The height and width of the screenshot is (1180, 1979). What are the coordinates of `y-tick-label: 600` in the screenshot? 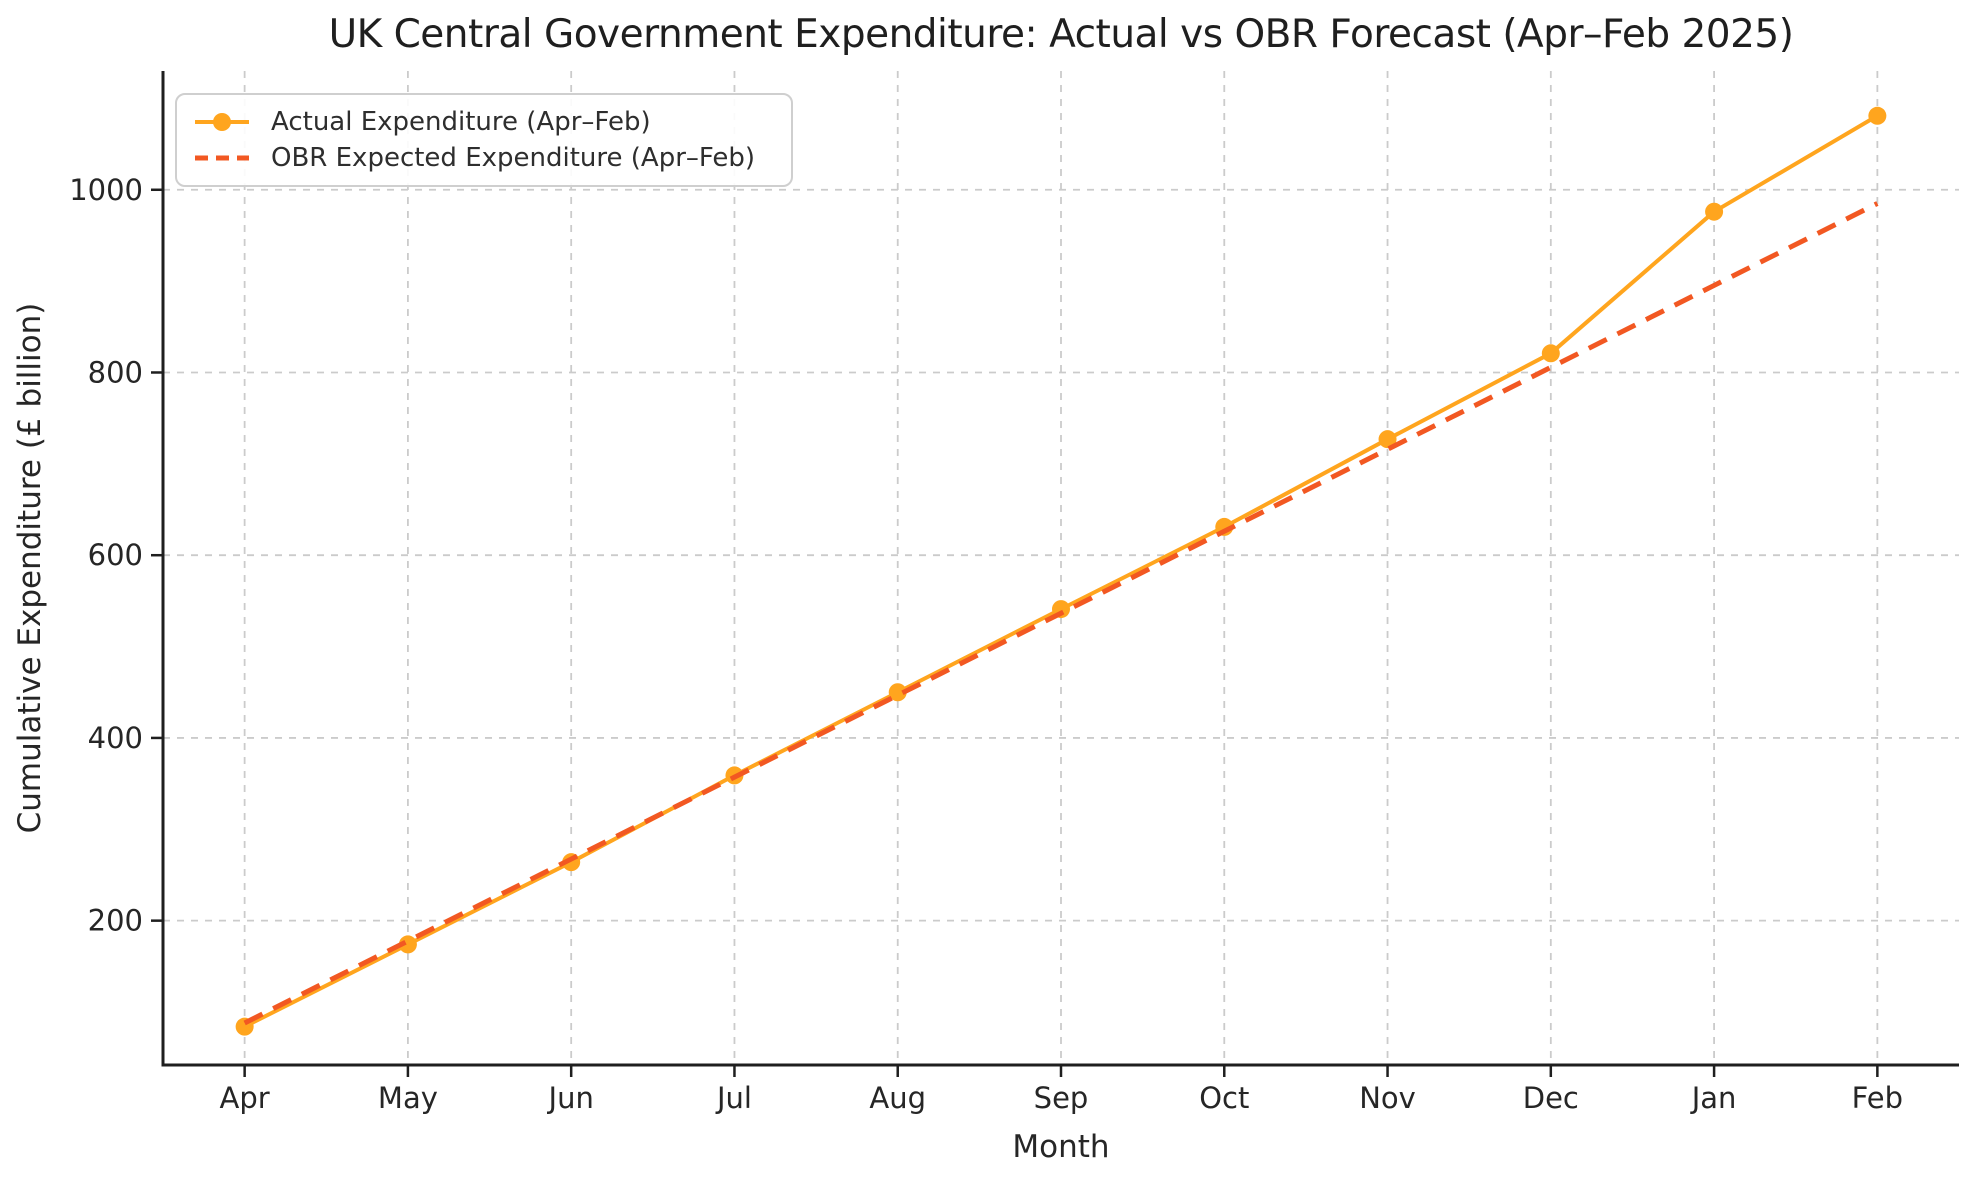 It's located at (115, 555).